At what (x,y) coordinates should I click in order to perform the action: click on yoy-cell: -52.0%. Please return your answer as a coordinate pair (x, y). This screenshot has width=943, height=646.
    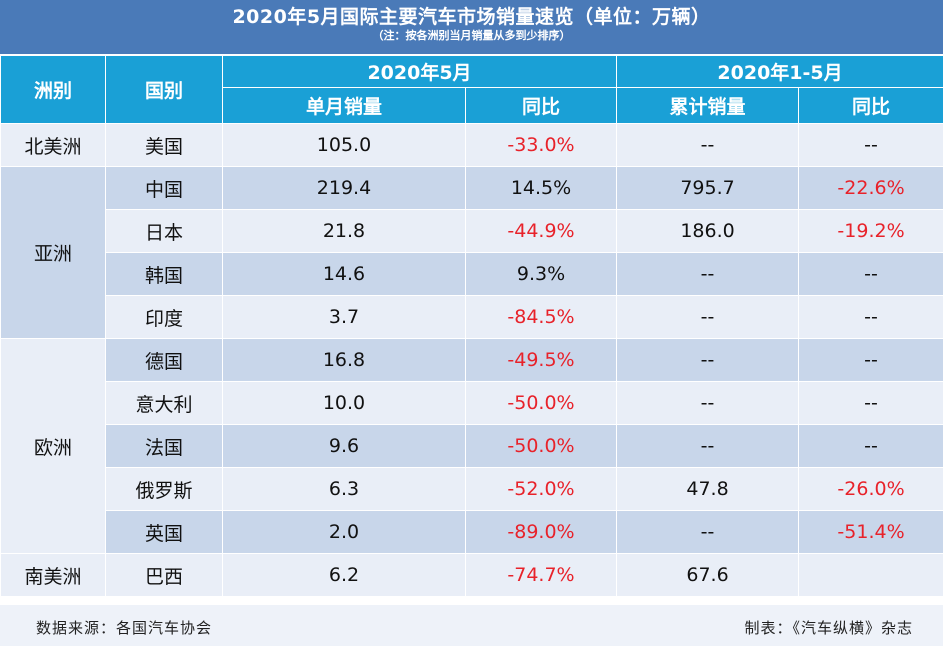
    Looking at the image, I should click on (541, 489).